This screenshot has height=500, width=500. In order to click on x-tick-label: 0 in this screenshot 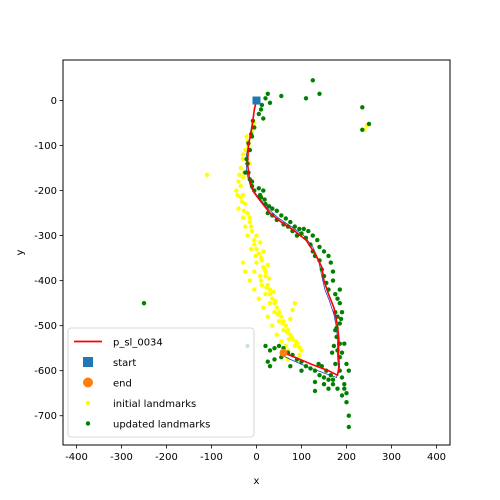, I will do `click(256, 457)`.